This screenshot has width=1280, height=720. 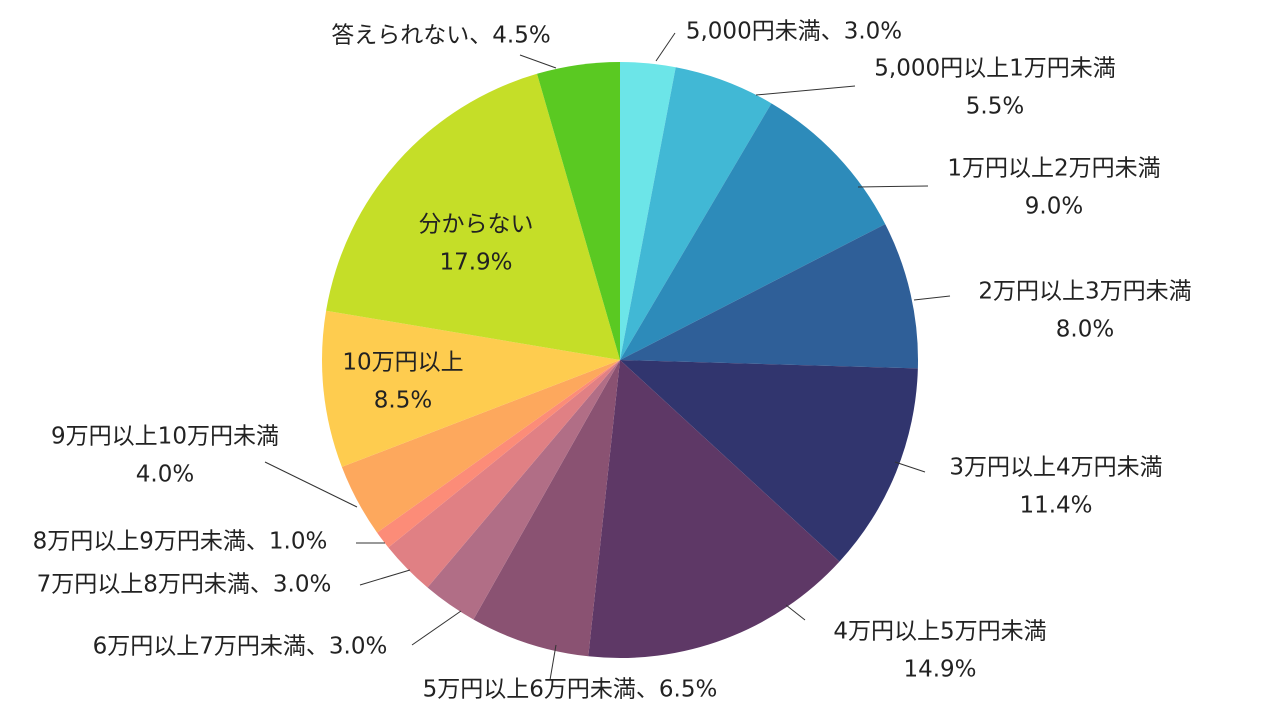 What do you see at coordinates (1053, 188) in the screenshot?
I see `slice-label-3: 1万円以上2万円未満 9.0%` at bounding box center [1053, 188].